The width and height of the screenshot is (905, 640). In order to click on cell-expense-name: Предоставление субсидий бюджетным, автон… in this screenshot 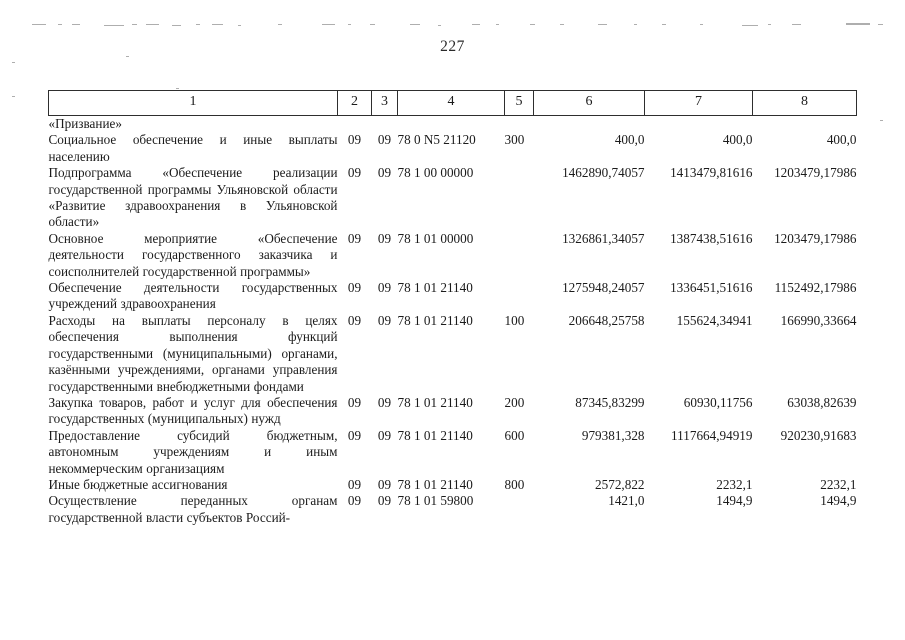, I will do `click(193, 451)`.